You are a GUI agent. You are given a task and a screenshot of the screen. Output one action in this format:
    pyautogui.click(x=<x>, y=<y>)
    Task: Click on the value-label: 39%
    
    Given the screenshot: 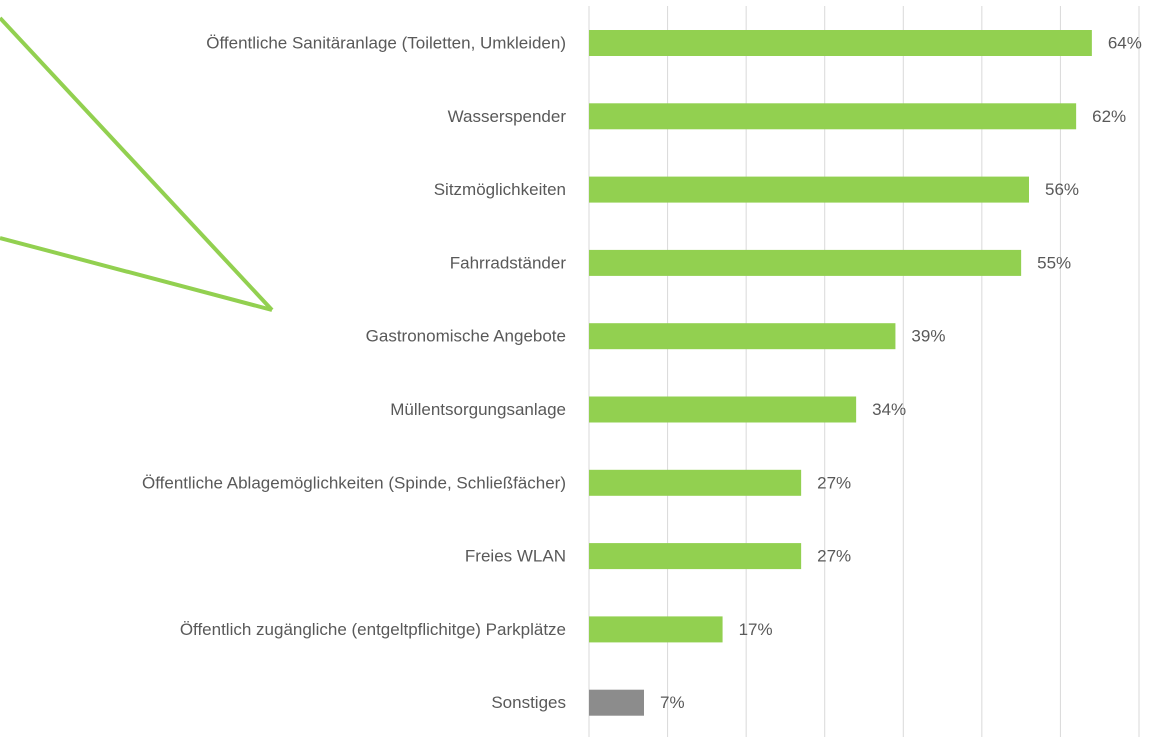 What is the action you would take?
    pyautogui.click(x=928, y=336)
    